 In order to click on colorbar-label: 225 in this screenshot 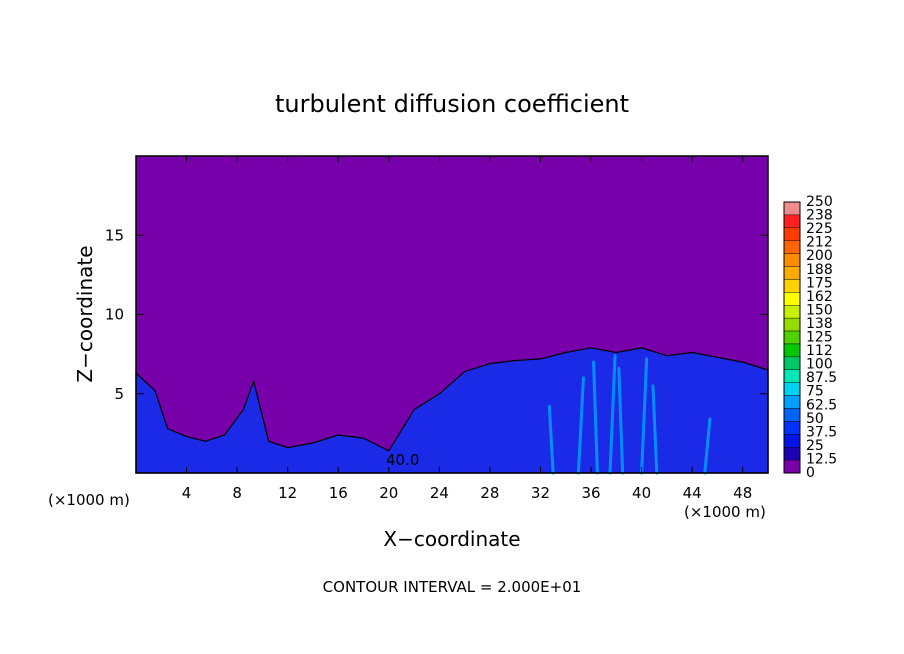, I will do `click(819, 229)`.